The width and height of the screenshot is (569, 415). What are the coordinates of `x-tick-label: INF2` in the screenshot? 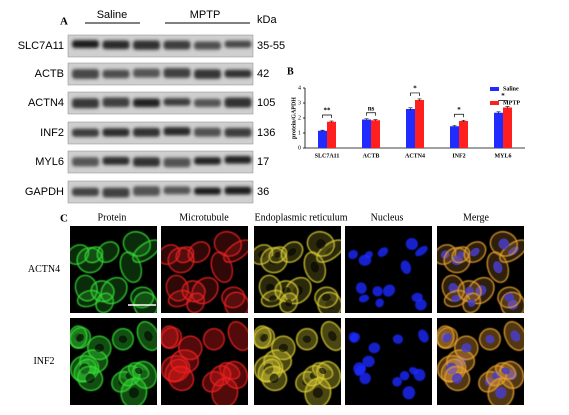 It's located at (458, 156).